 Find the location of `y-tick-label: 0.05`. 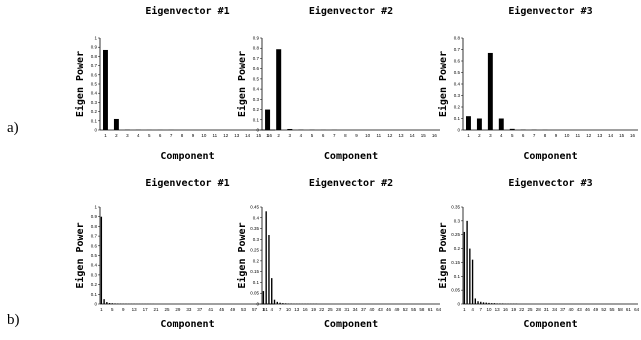

y-tick-label: 0.05 is located at coordinates (254, 293).